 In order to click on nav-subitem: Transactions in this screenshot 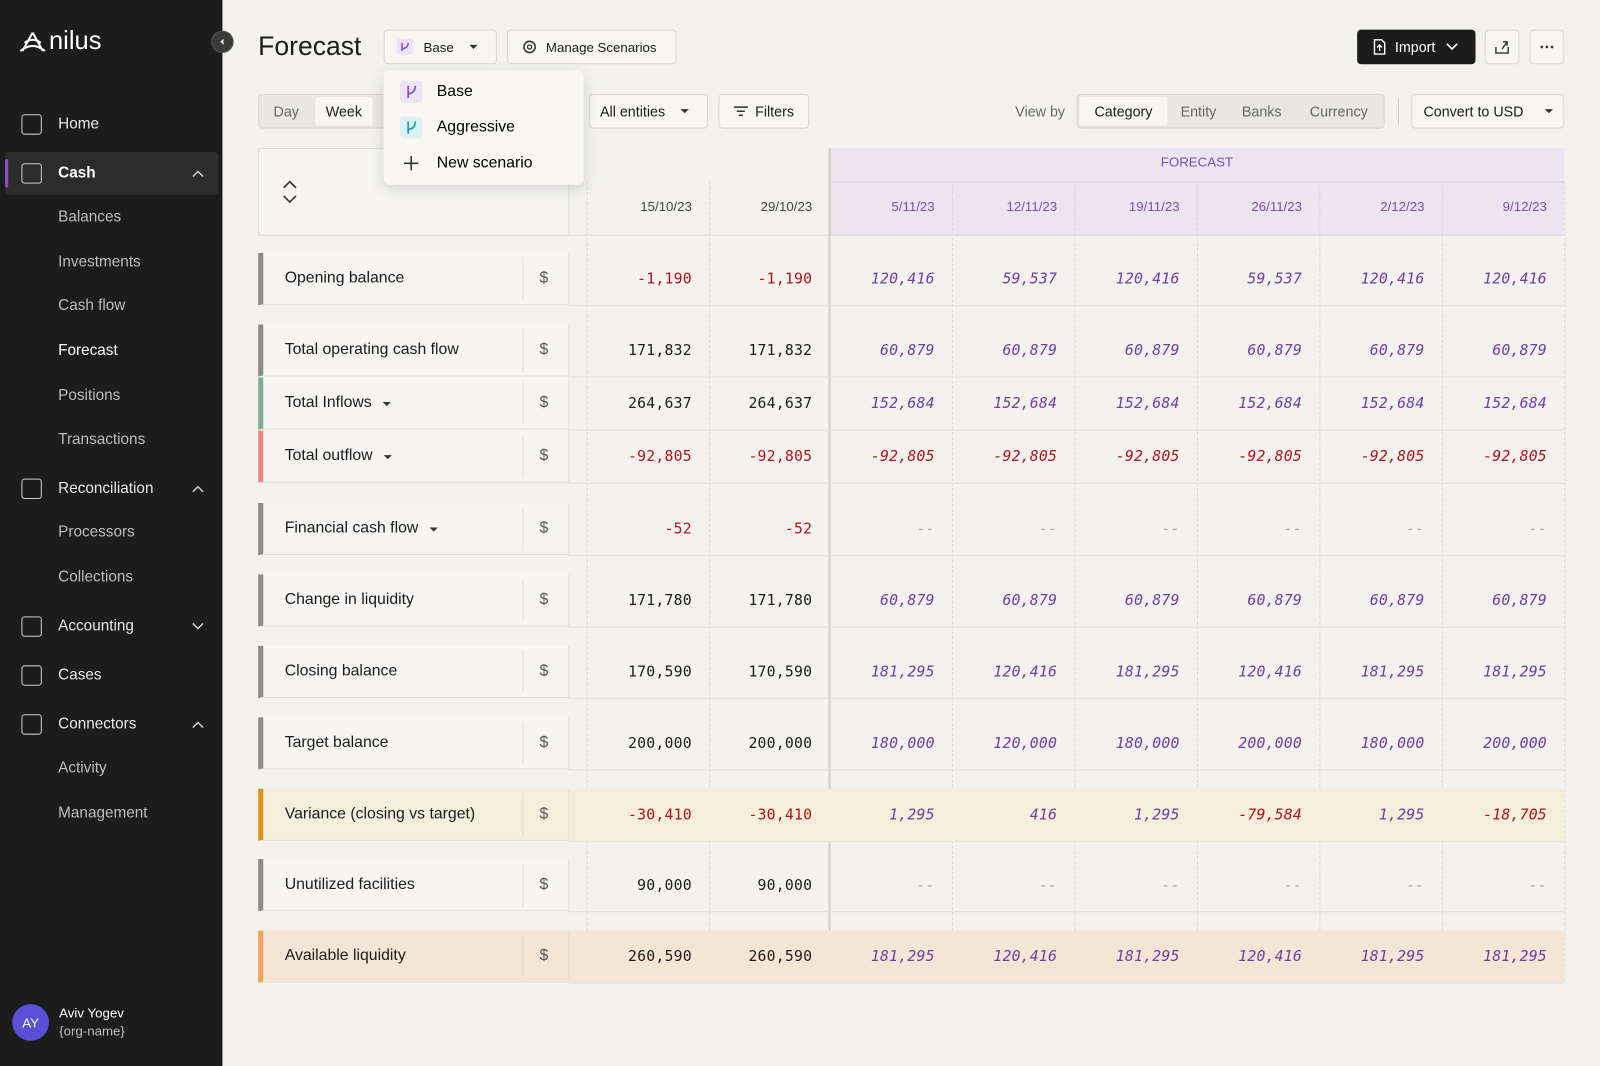, I will do `click(102, 439)`.